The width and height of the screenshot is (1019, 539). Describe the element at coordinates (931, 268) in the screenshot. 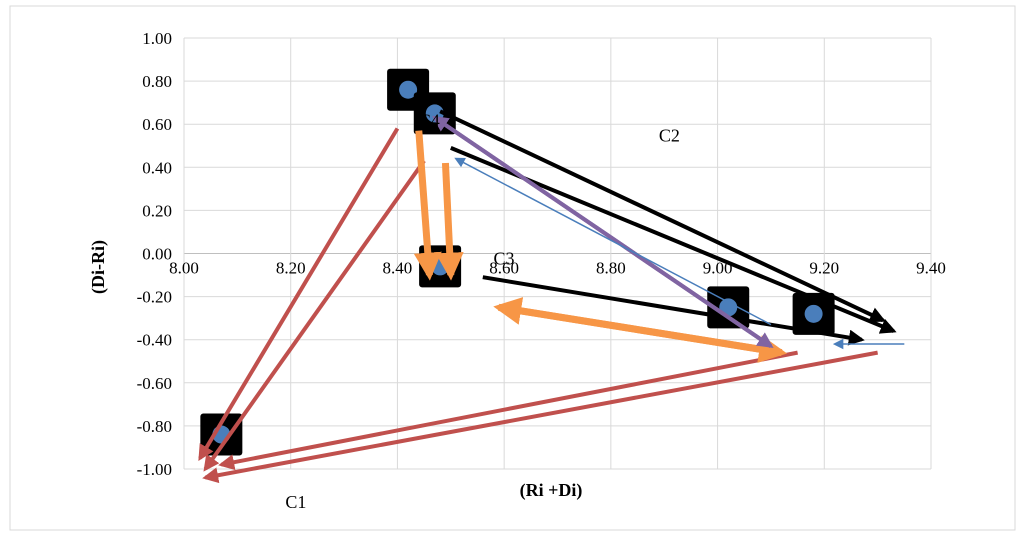

I see `x-tick-label: 9.40` at that location.